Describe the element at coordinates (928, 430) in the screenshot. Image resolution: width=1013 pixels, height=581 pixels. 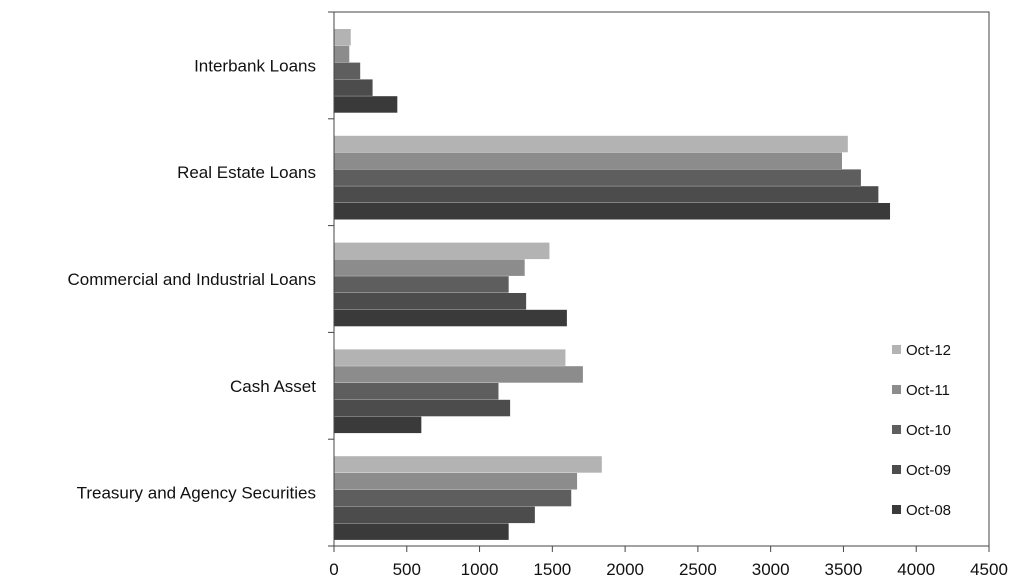
I see `legend-label: Oct-10` at that location.